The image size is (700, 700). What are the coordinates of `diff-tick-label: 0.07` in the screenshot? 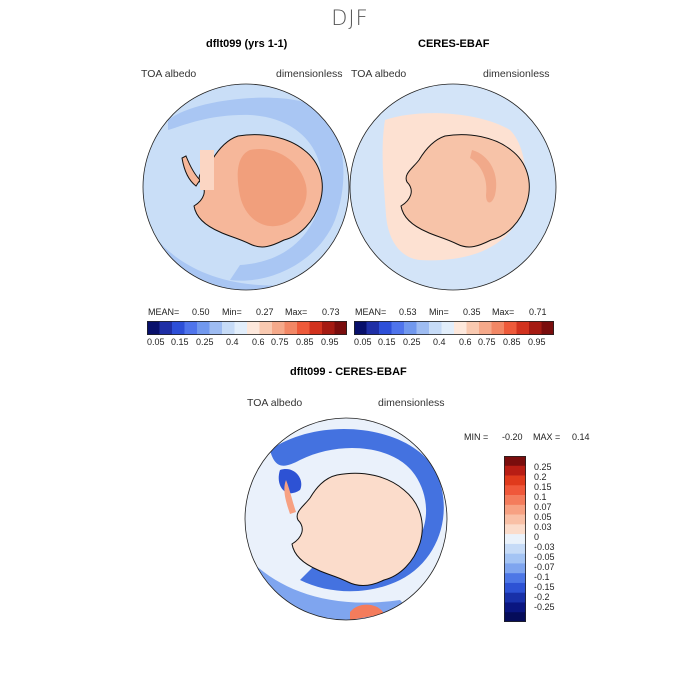 It's located at (543, 507).